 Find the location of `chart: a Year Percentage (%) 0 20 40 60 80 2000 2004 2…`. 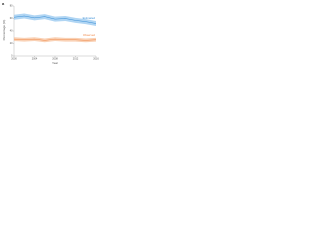

chart: a Year Percentage (%) 0 20 40 60 80 2000 2004 2… is located at coordinates (51, 33).